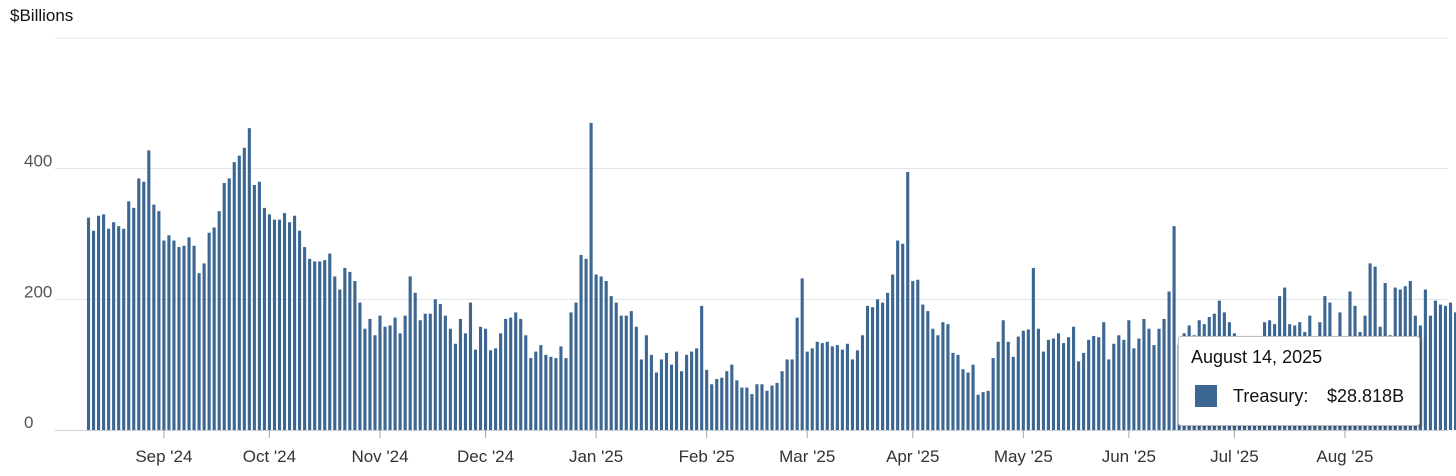 The height and width of the screenshot is (476, 1456). Describe the element at coordinates (912, 456) in the screenshot. I see `x-tick-label: Apr '25` at that location.